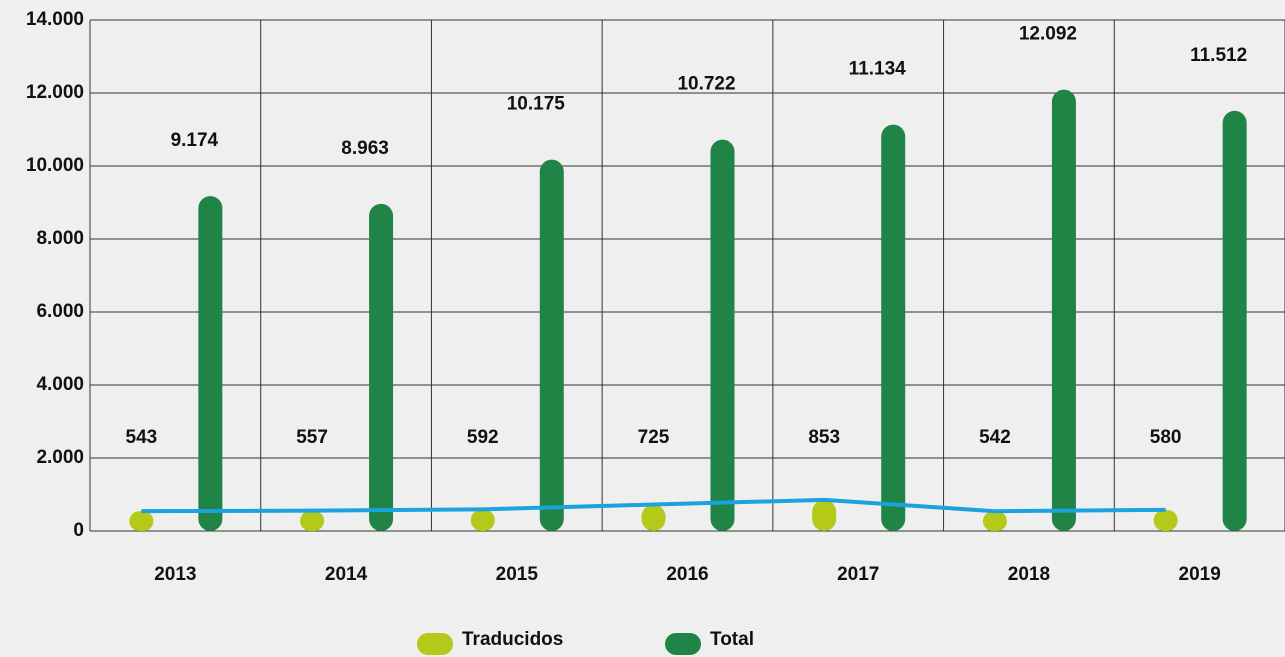 Image resolution: width=1285 pixels, height=657 pixels. I want to click on y-tick-label: 10.000, so click(55, 165).